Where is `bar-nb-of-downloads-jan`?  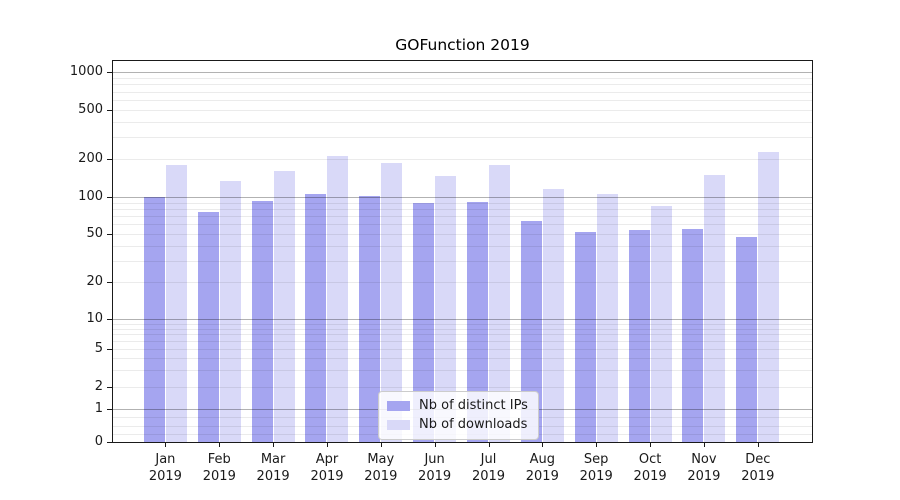
bar-nb-of-downloads-jan is located at coordinates (176, 303).